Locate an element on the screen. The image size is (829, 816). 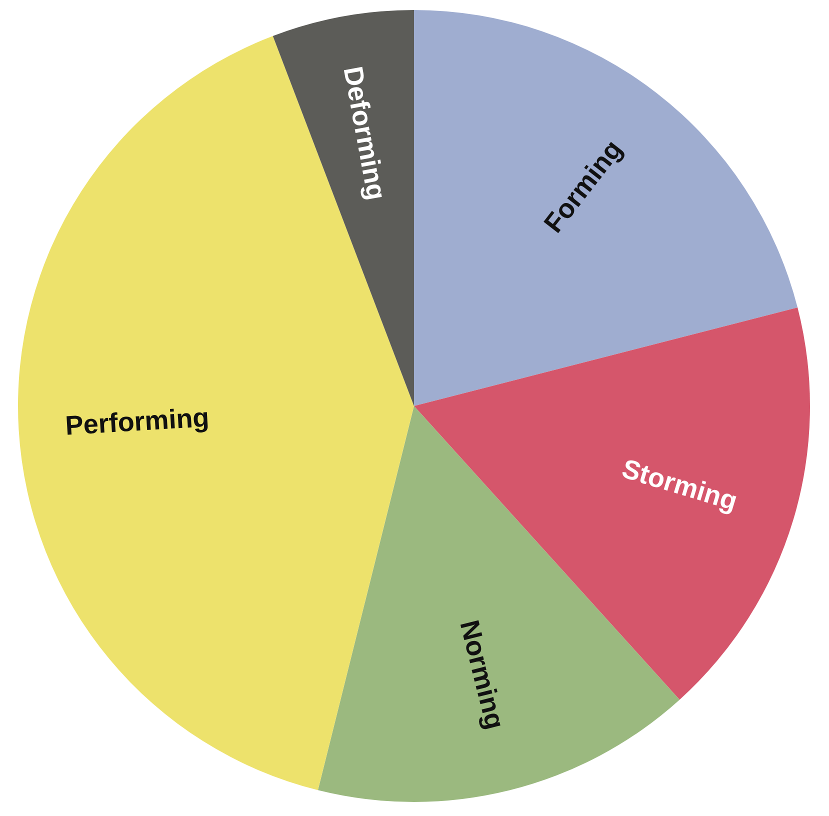
pie-slice is located at coordinates (343, 208).